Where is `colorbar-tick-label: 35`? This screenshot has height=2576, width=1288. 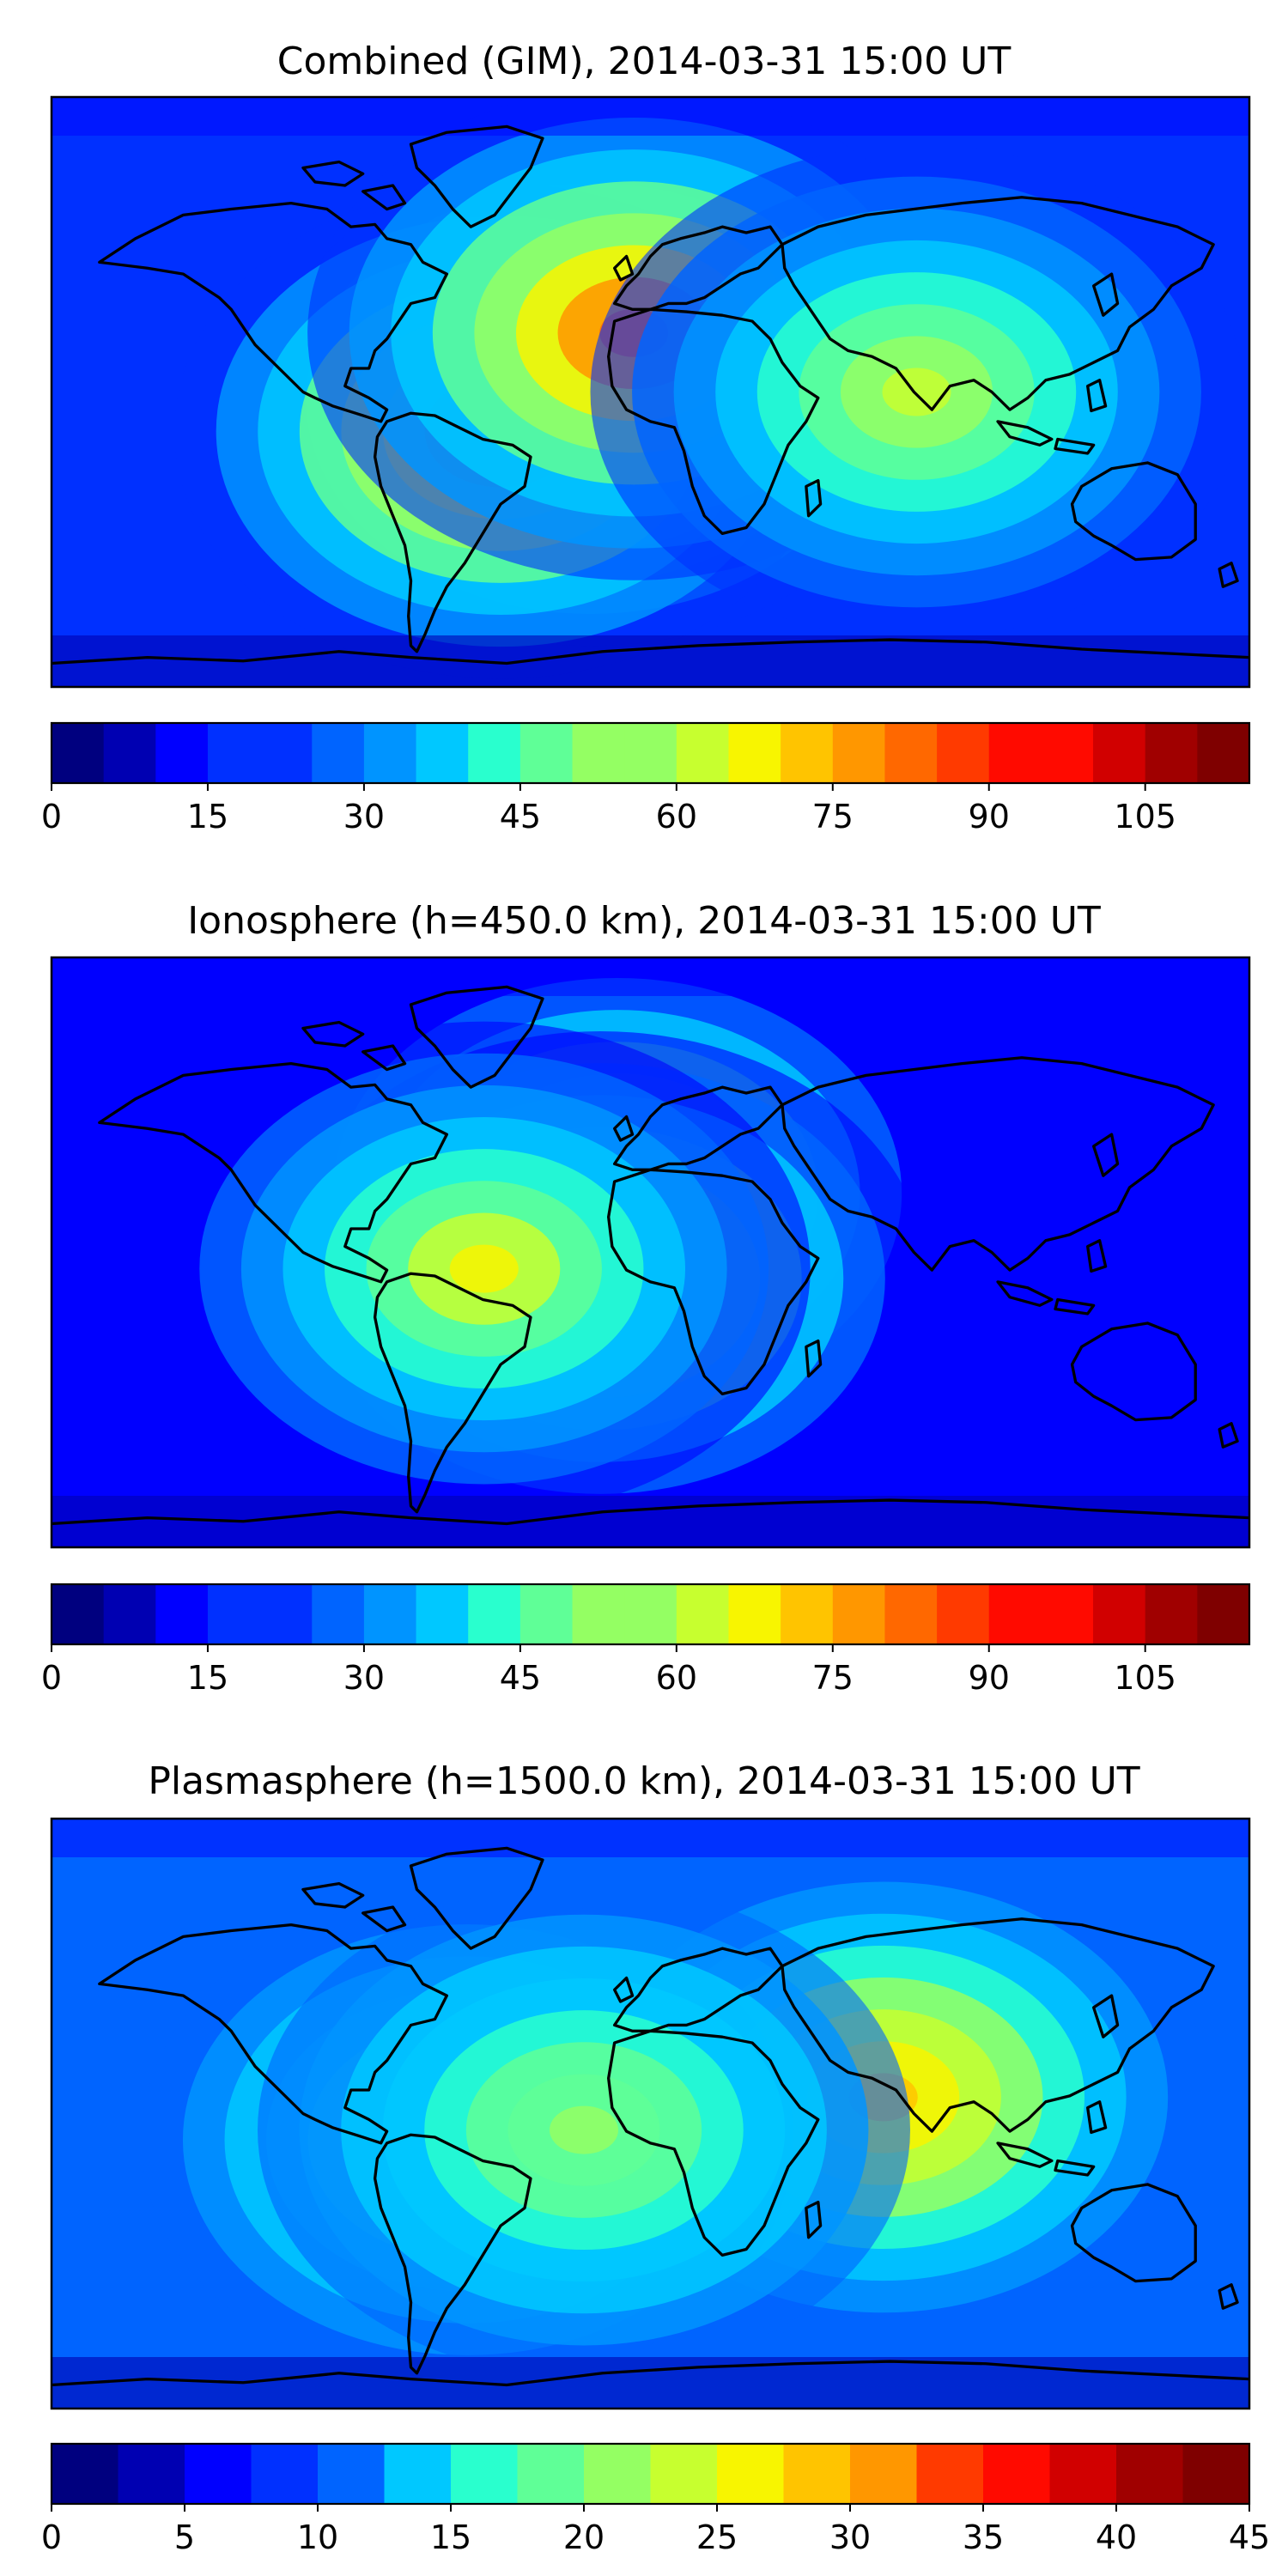
colorbar-tick-label: 35 is located at coordinates (984, 2537).